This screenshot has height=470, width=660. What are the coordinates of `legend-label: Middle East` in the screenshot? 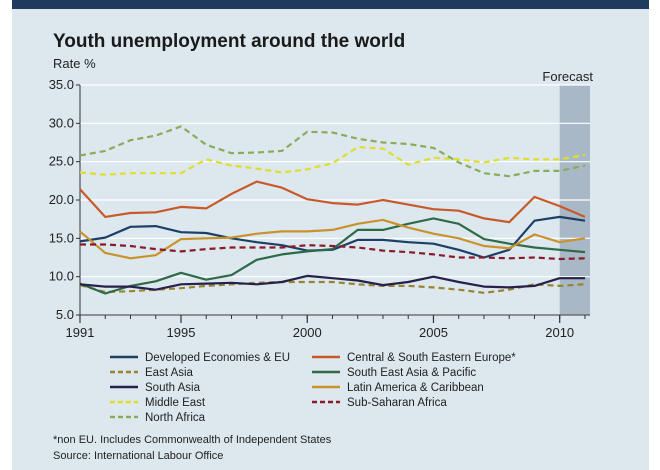 It's located at (175, 403).